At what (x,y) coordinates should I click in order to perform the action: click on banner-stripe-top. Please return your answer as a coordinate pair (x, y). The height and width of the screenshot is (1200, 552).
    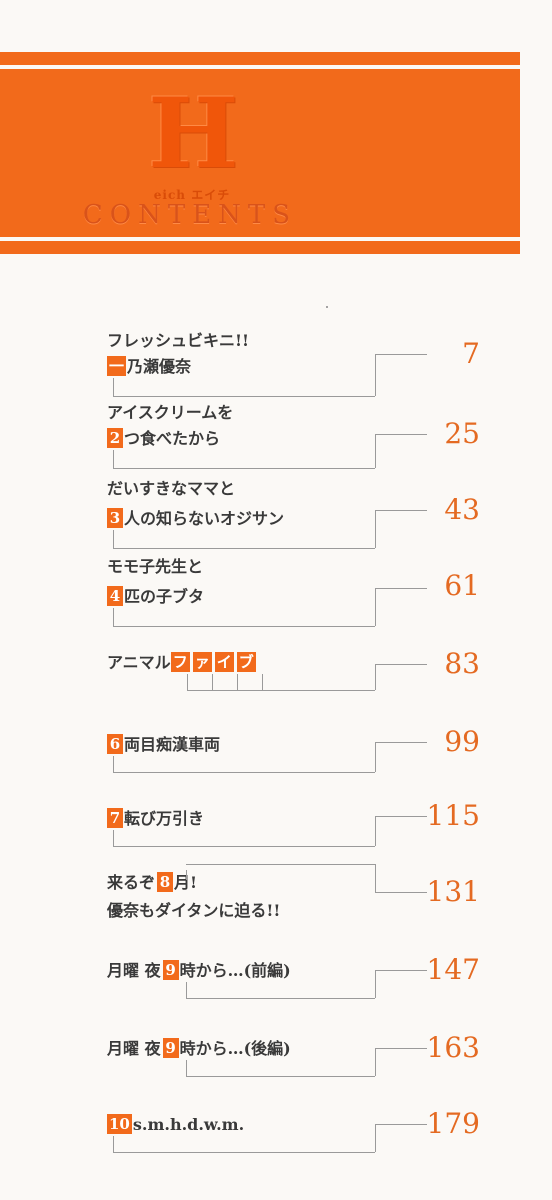
    Looking at the image, I should click on (260, 67).